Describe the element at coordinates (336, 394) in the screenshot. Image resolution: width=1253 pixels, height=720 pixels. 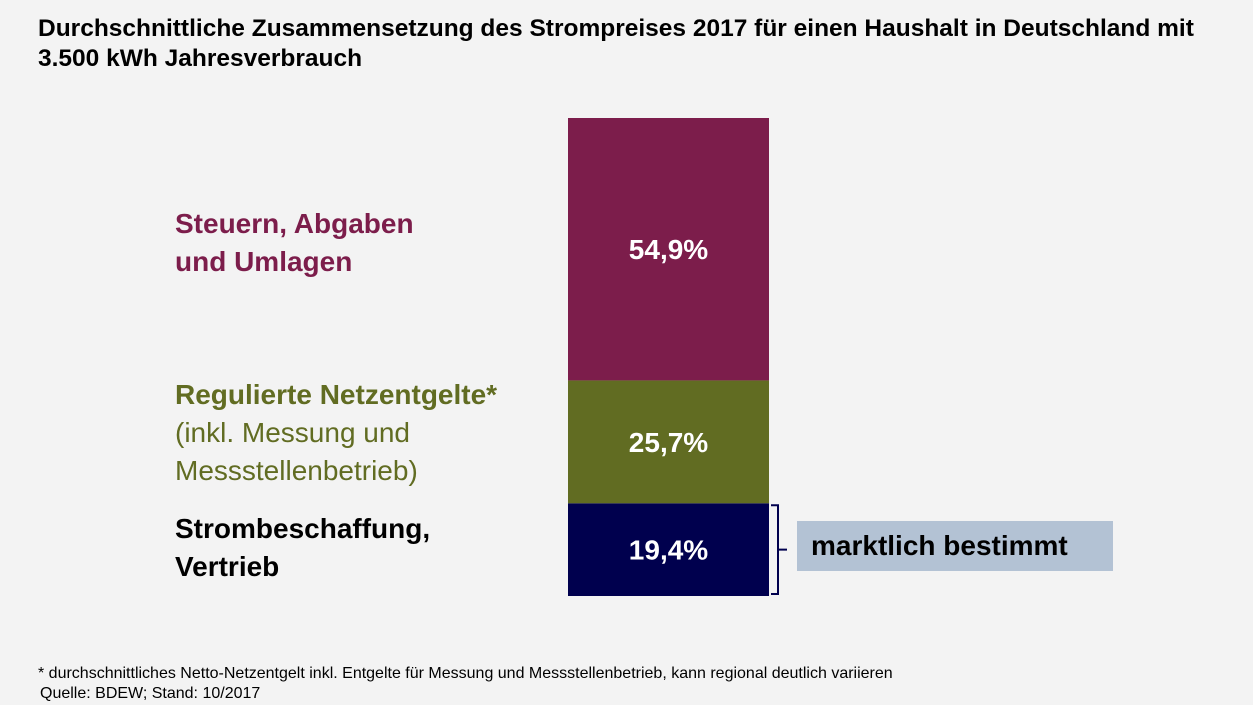
I see `label-grid-fees-line-1: Regulierte Netzentgelte*` at that location.